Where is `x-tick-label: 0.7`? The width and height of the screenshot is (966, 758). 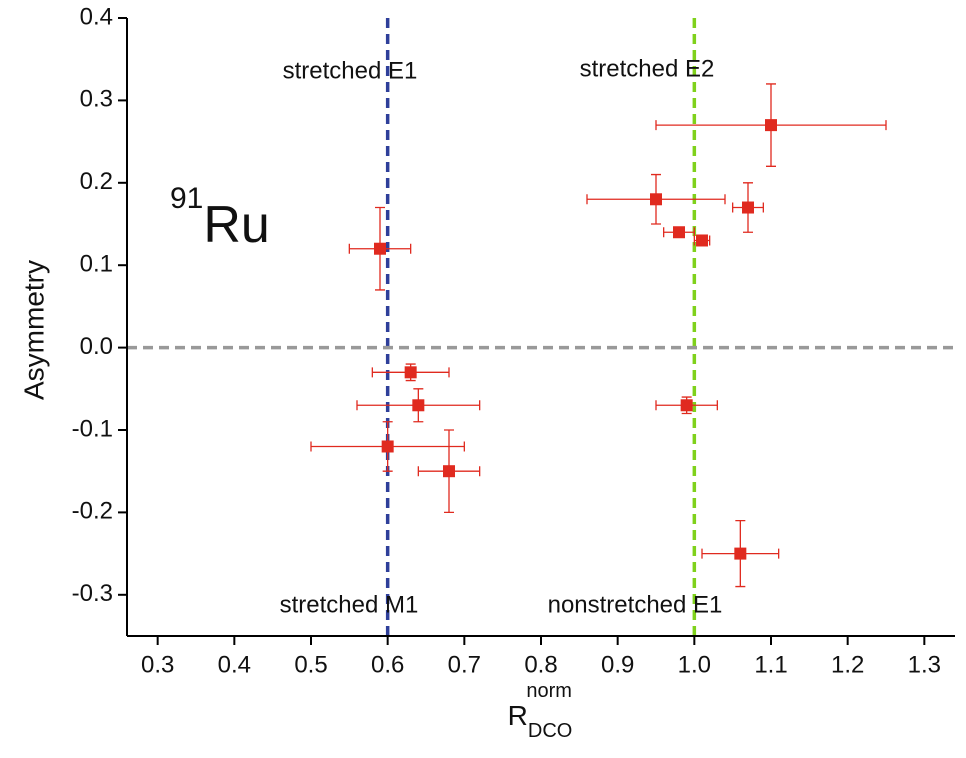 x-tick-label: 0.7 is located at coordinates (464, 664).